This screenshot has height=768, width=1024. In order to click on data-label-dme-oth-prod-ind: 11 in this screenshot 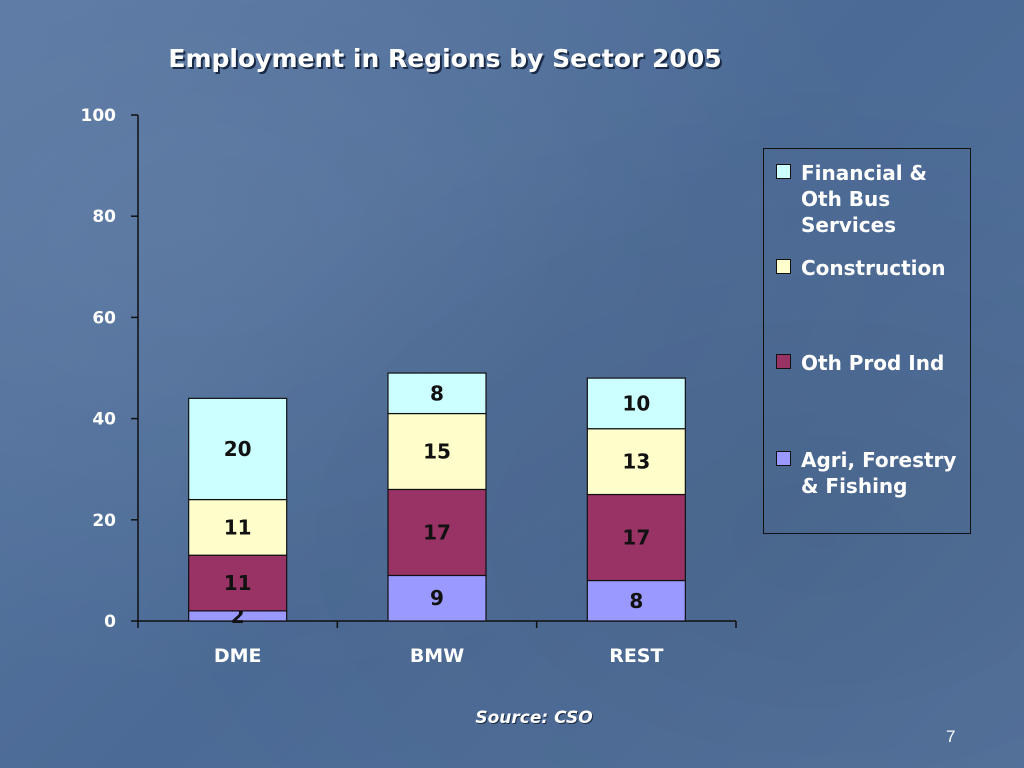, I will do `click(238, 583)`.